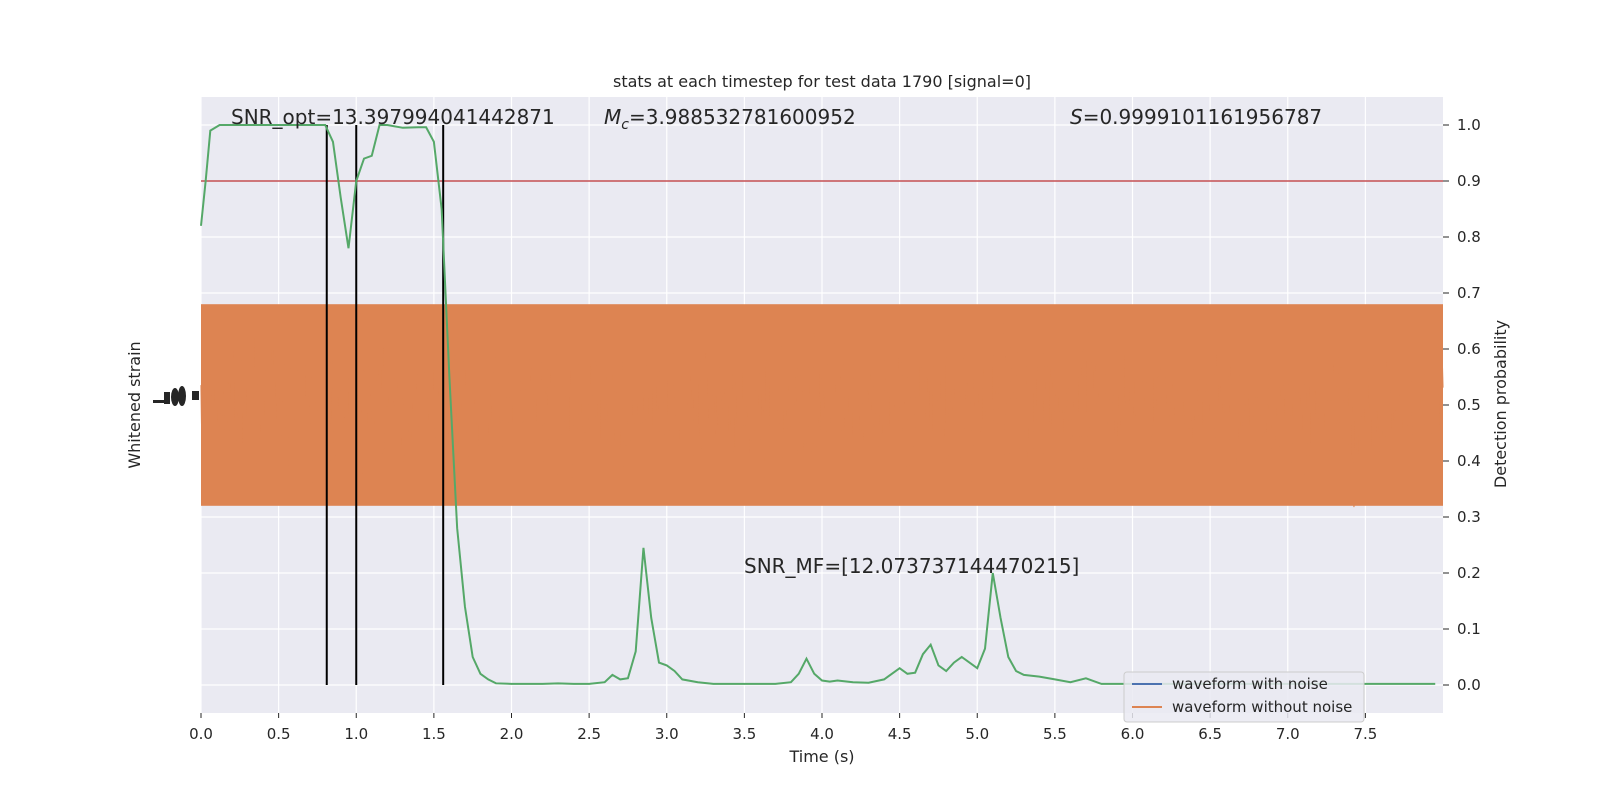  I want to click on mc-subscript: c, so click(625, 125).